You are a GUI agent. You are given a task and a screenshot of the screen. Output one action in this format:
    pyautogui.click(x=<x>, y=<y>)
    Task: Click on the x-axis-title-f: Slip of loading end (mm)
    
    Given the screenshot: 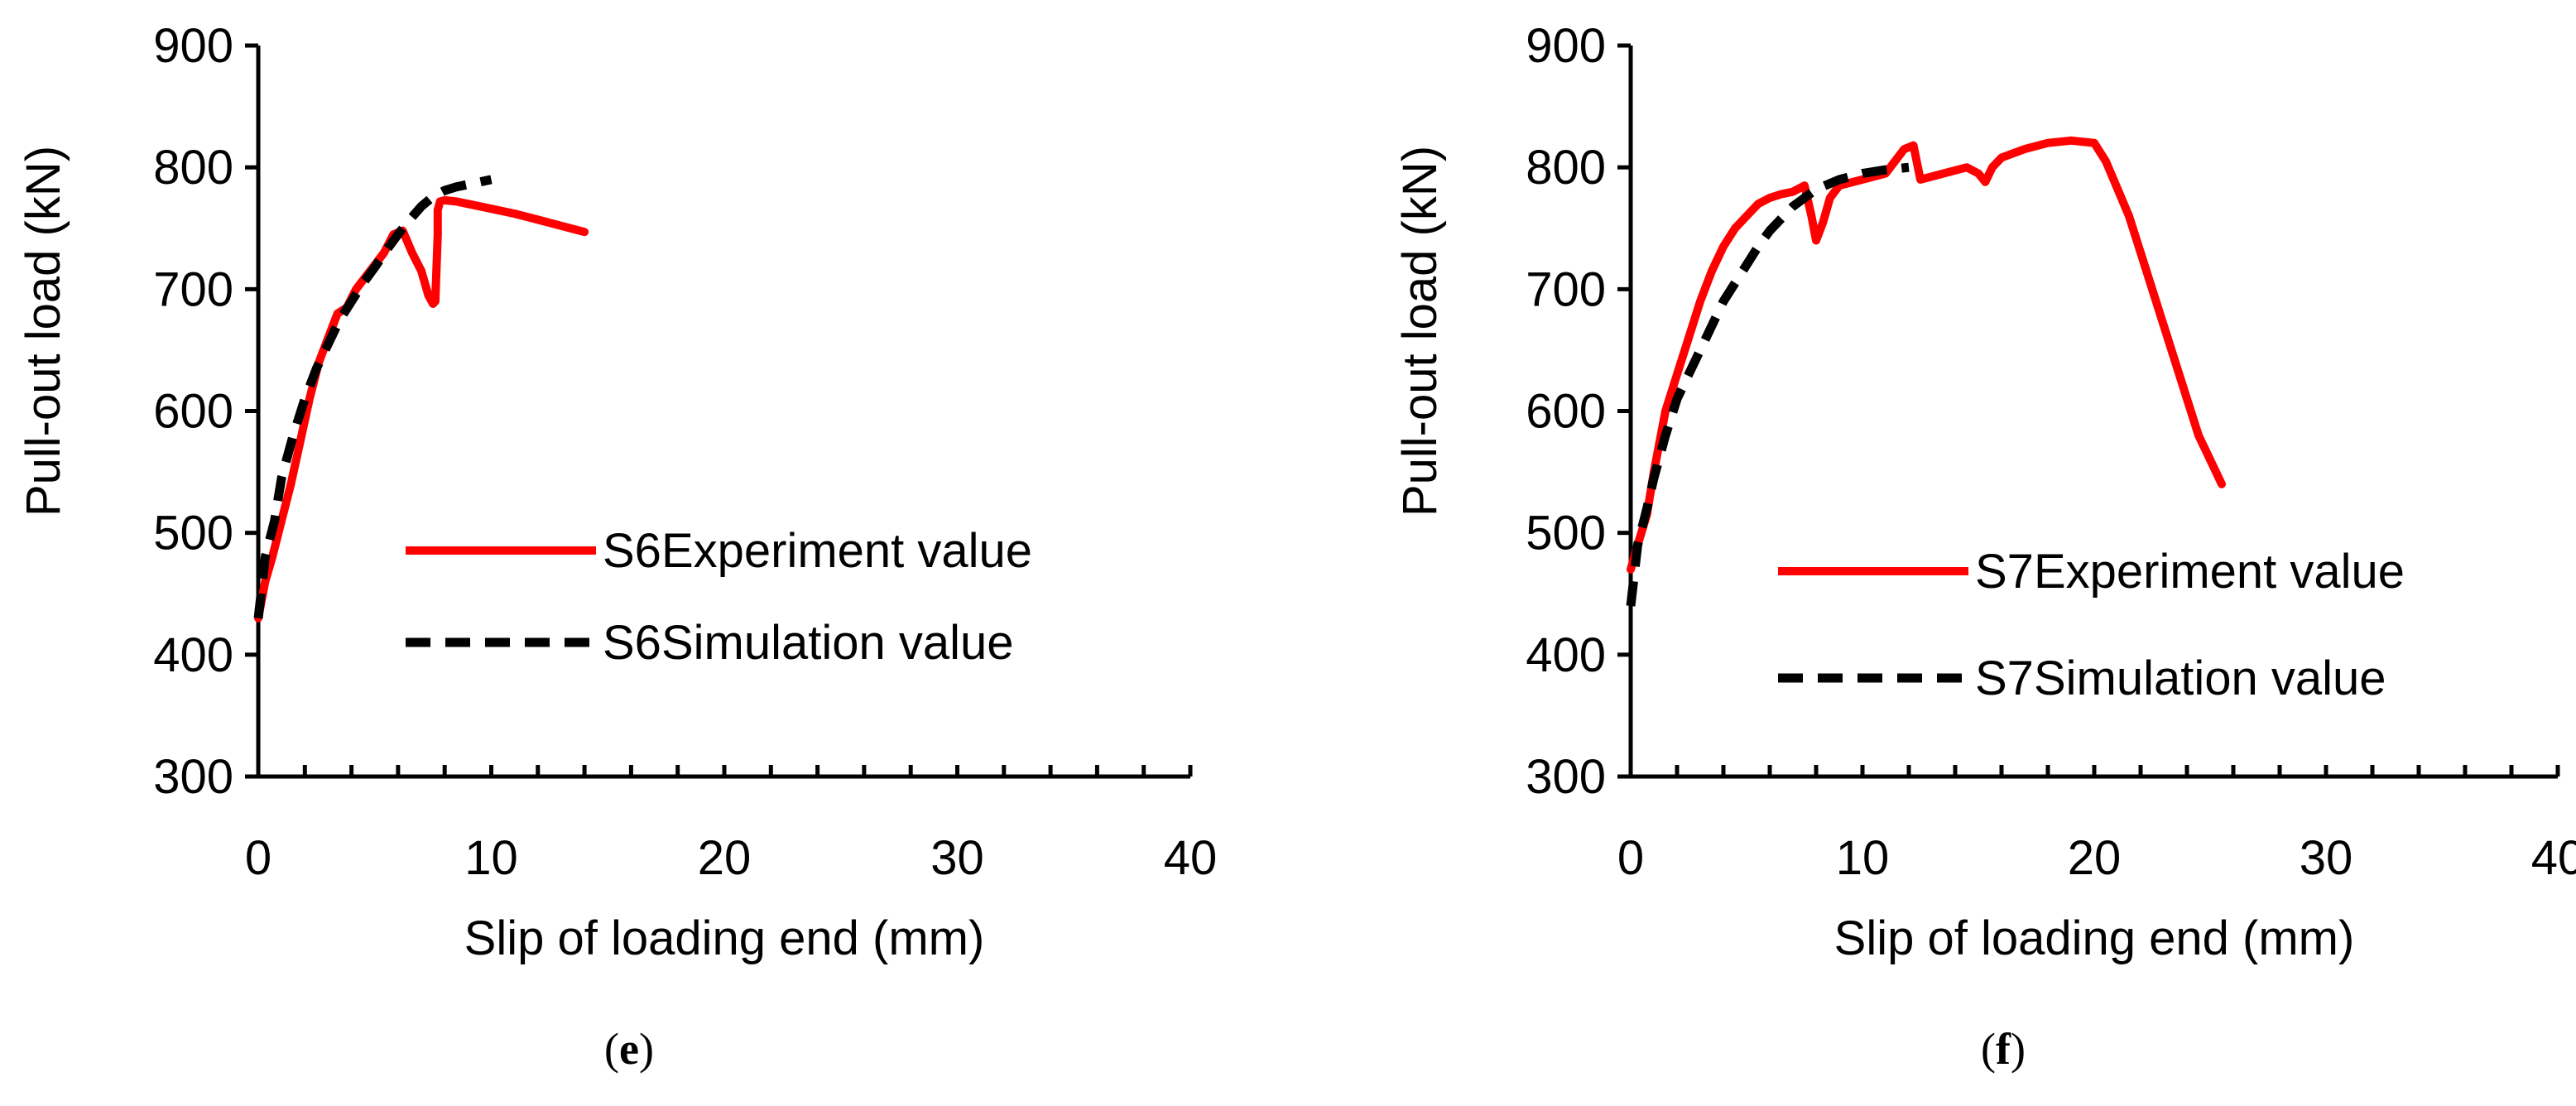 What is the action you would take?
    pyautogui.click(x=2094, y=938)
    